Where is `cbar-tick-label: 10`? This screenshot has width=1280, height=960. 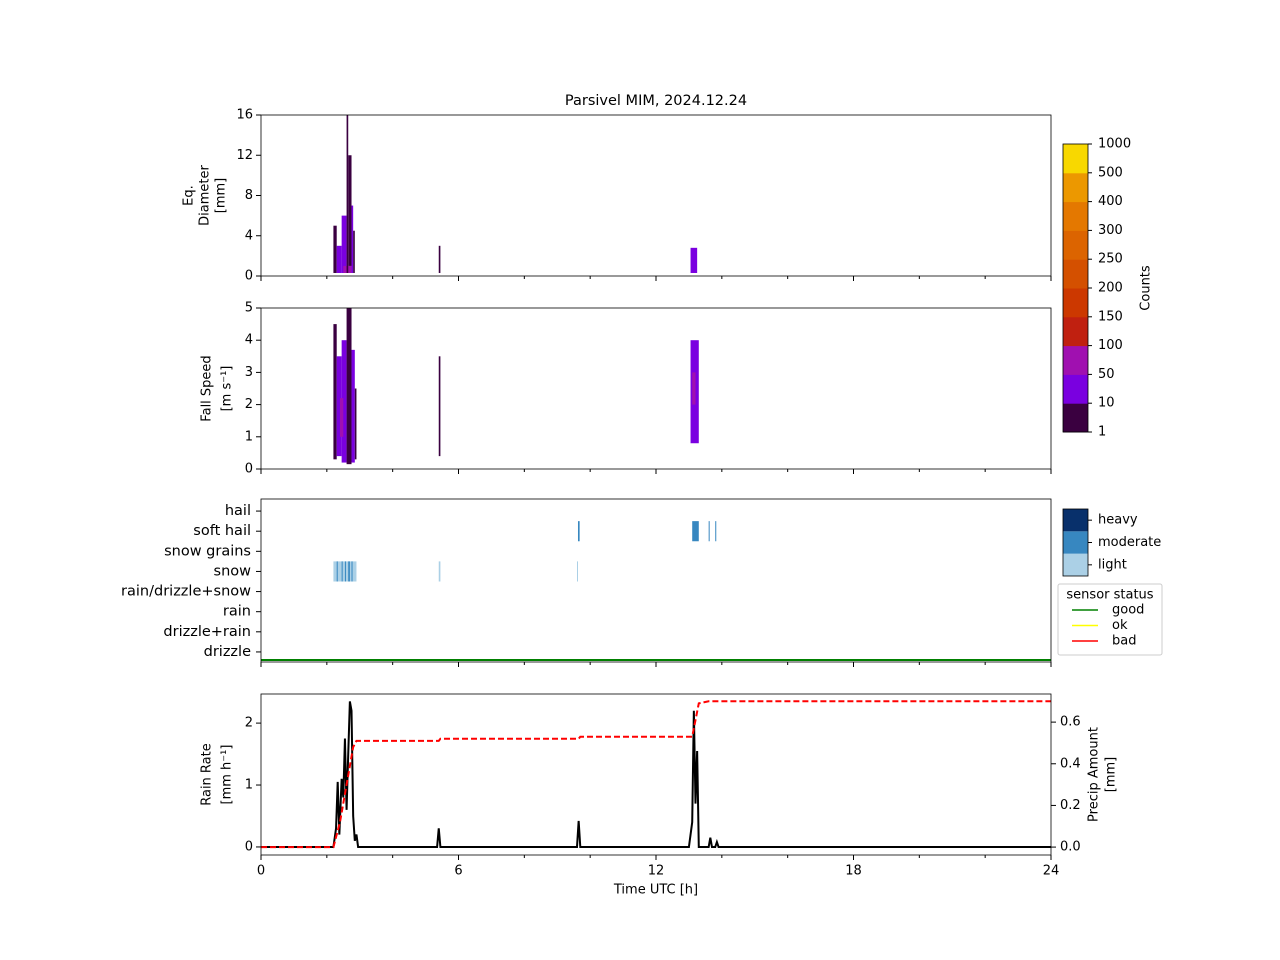 cbar-tick-label: 10 is located at coordinates (1106, 403).